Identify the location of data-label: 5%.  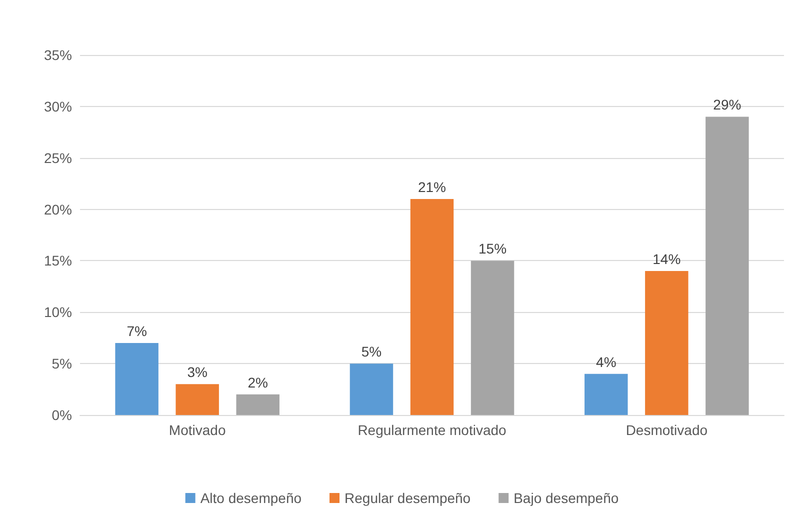
(371, 352).